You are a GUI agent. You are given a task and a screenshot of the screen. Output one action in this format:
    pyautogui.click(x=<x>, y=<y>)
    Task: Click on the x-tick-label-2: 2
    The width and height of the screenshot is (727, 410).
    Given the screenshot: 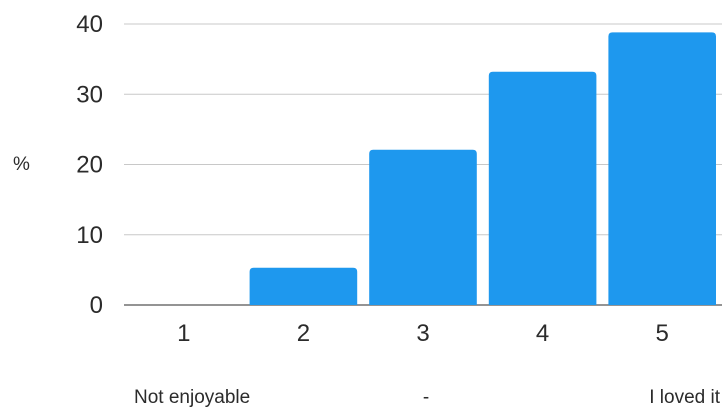 What is the action you would take?
    pyautogui.click(x=303, y=333)
    